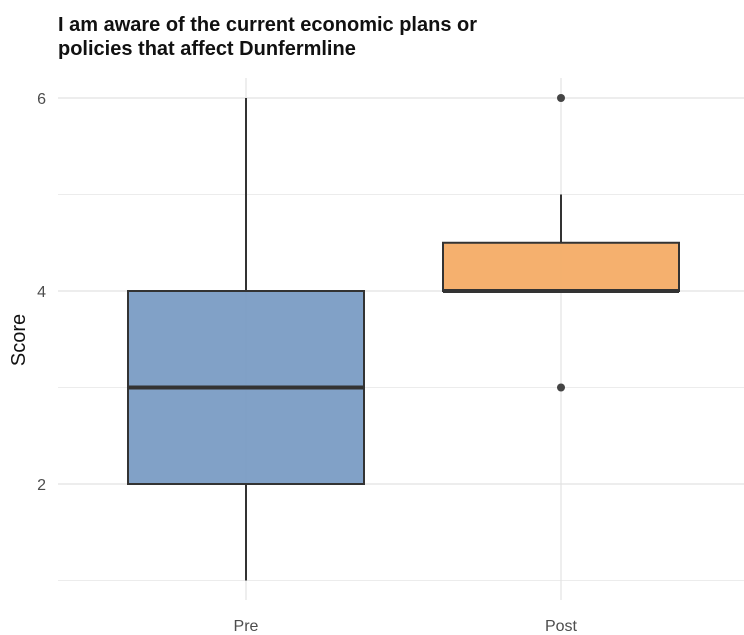  What do you see at coordinates (406, 626) in the screenshot?
I see `x-tick-labels: Pre Post` at bounding box center [406, 626].